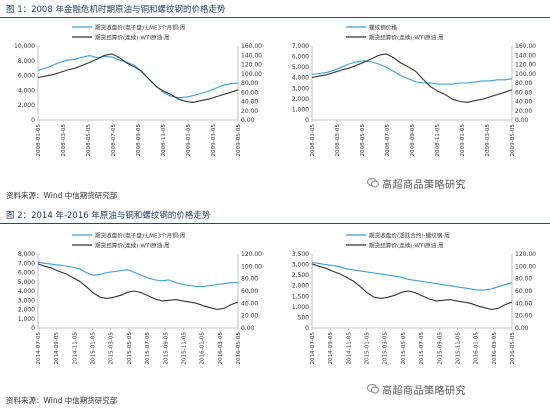 The image size is (550, 411). What do you see at coordinates (94, 348) in the screenshot?
I see `x-tick-label: 2015-01-05` at bounding box center [94, 348].